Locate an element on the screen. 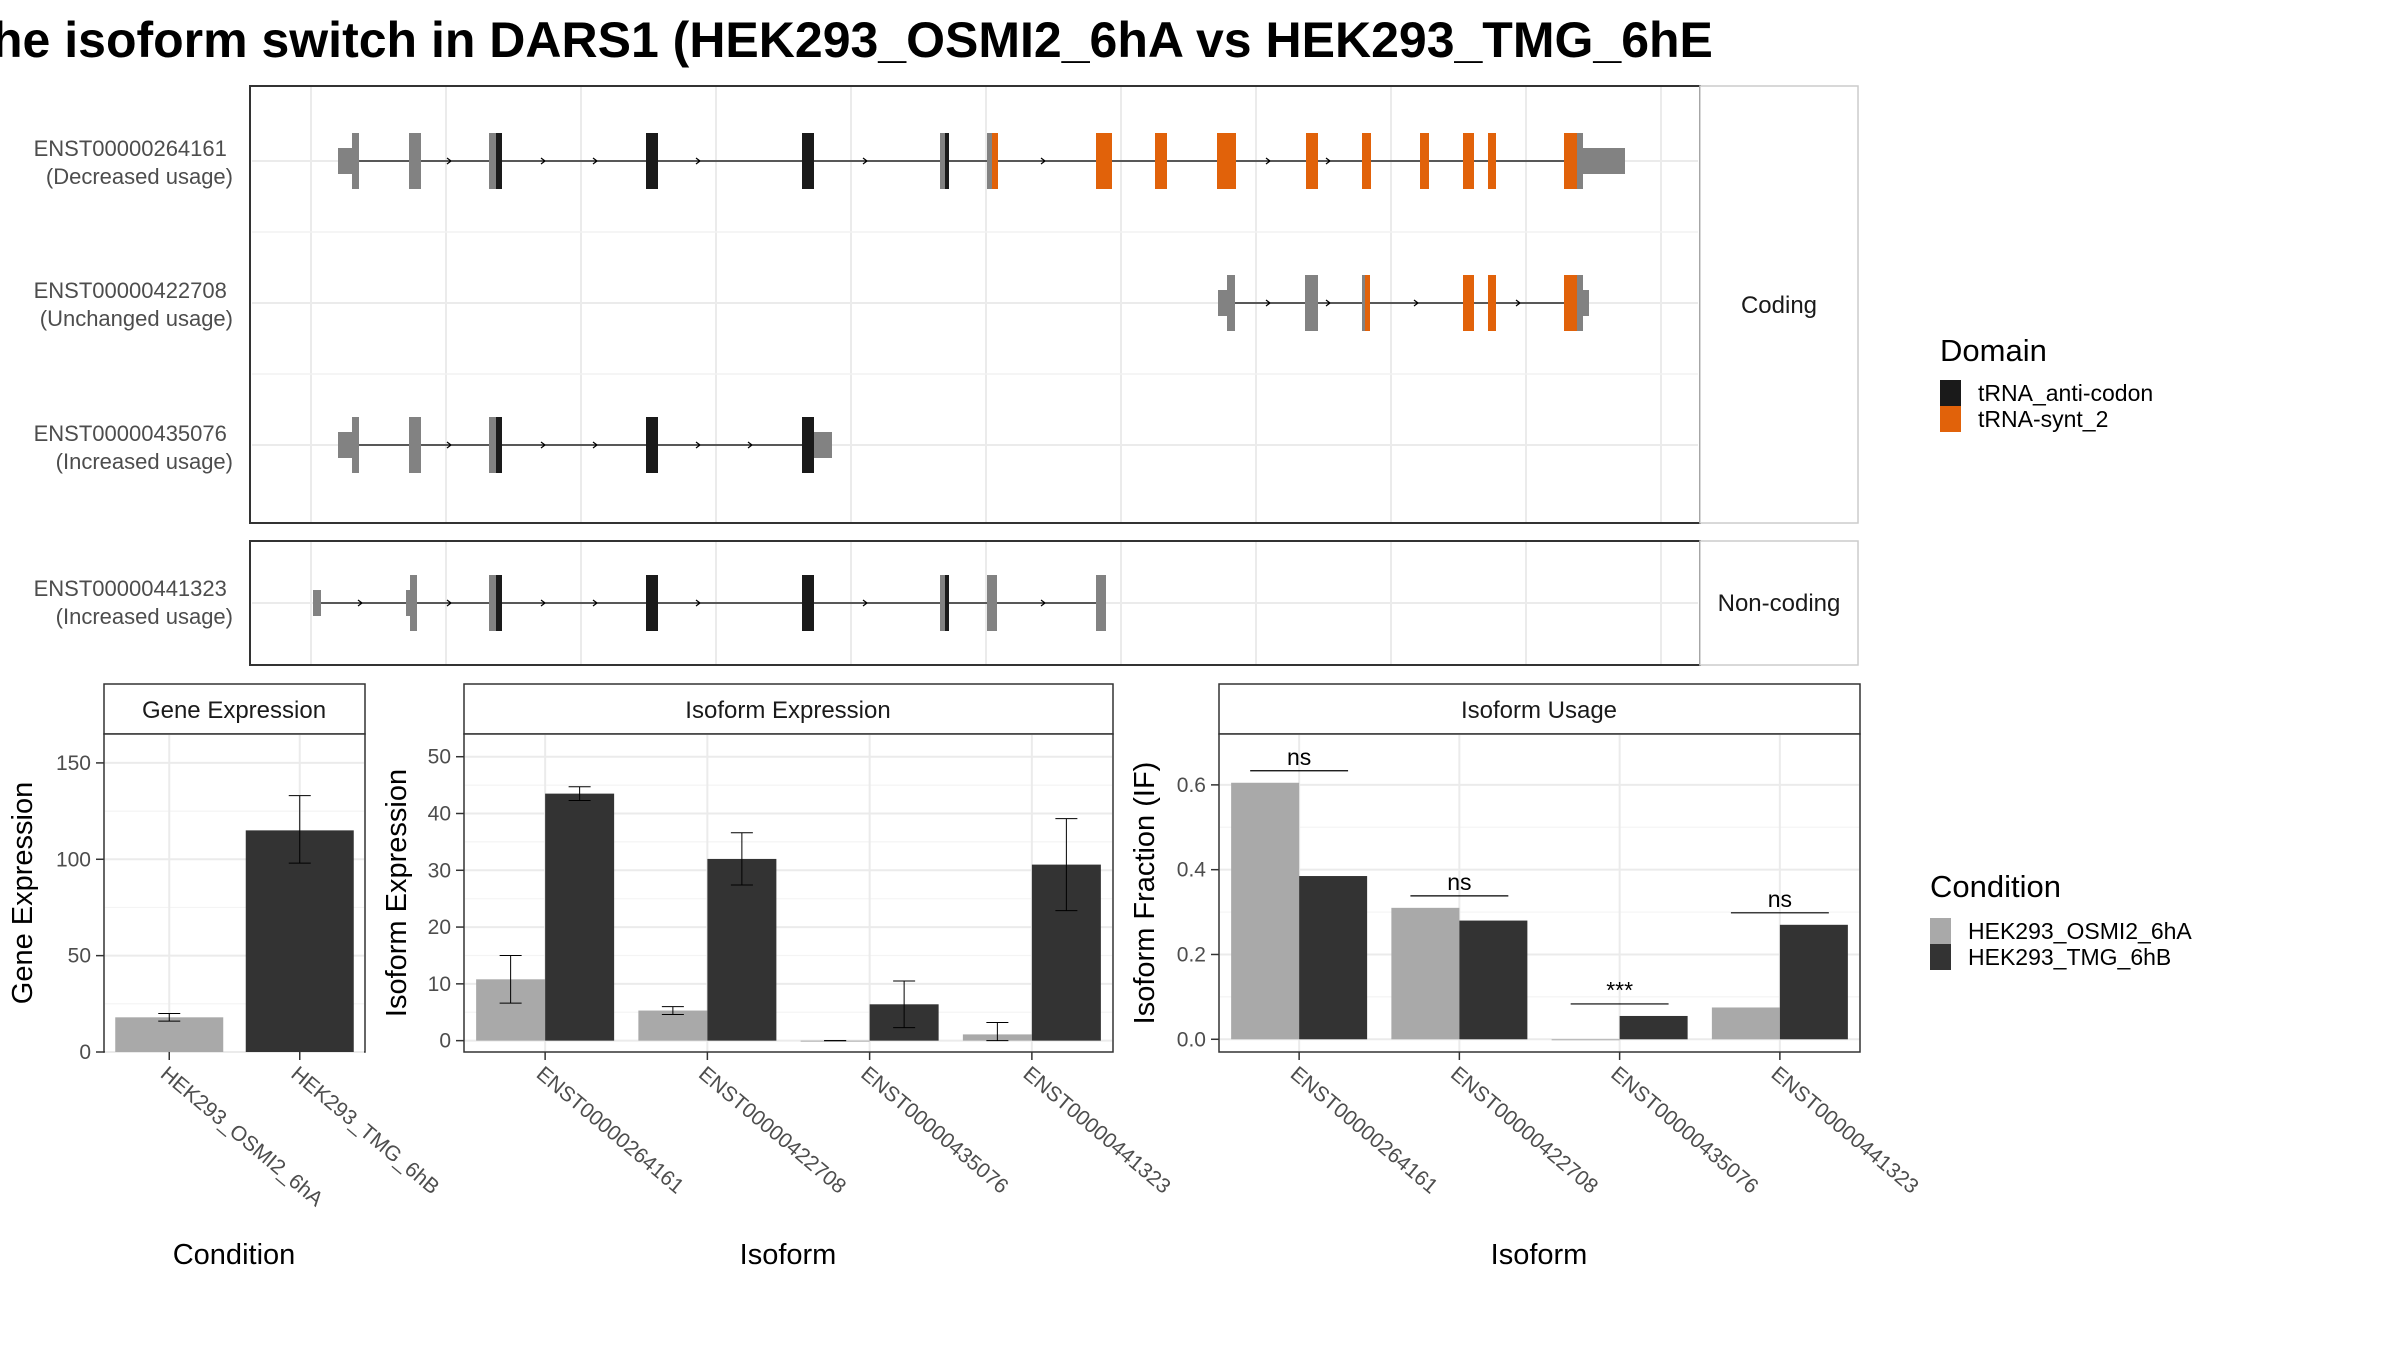 This screenshot has width=2400, height=1350. coding-strip-label: Coding is located at coordinates (1779, 305).